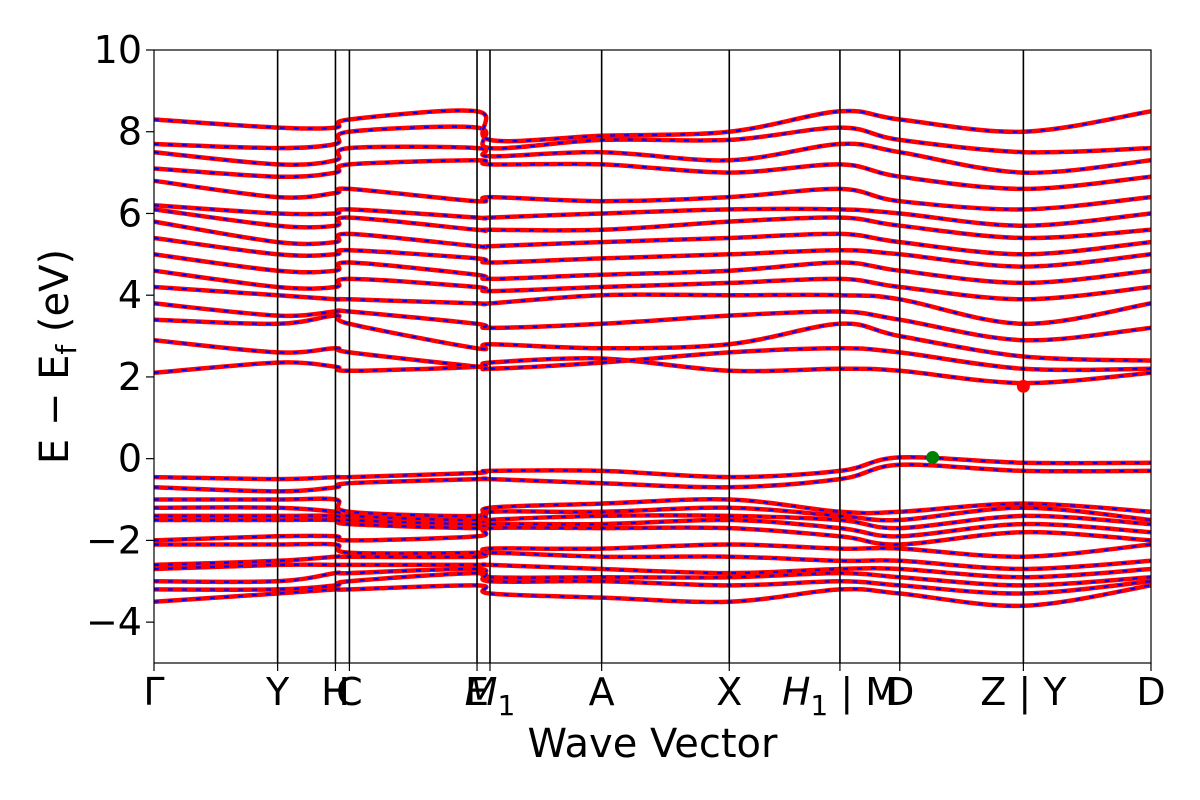  I want to click on conduction-band-6-spin-down, so click(652, 285).